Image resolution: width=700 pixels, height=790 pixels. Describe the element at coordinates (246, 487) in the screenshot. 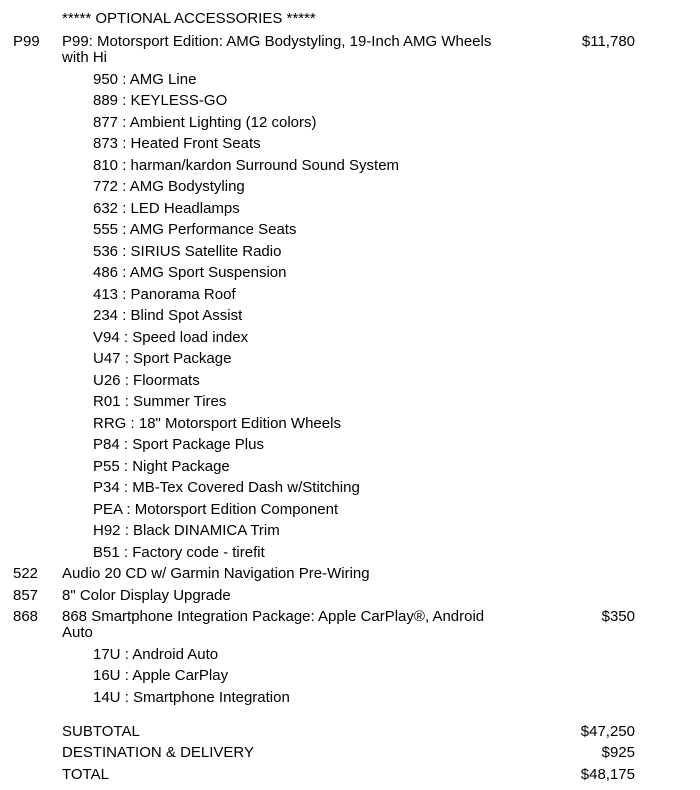

I see `sub-item-label: MB-Tex Covered Dash w/Stitching` at that location.